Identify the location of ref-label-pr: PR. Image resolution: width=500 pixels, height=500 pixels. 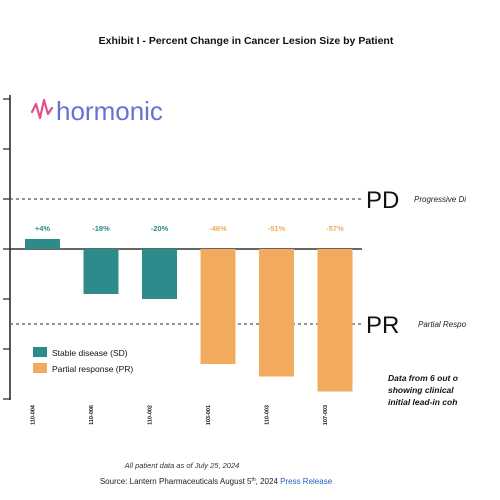
(382, 325).